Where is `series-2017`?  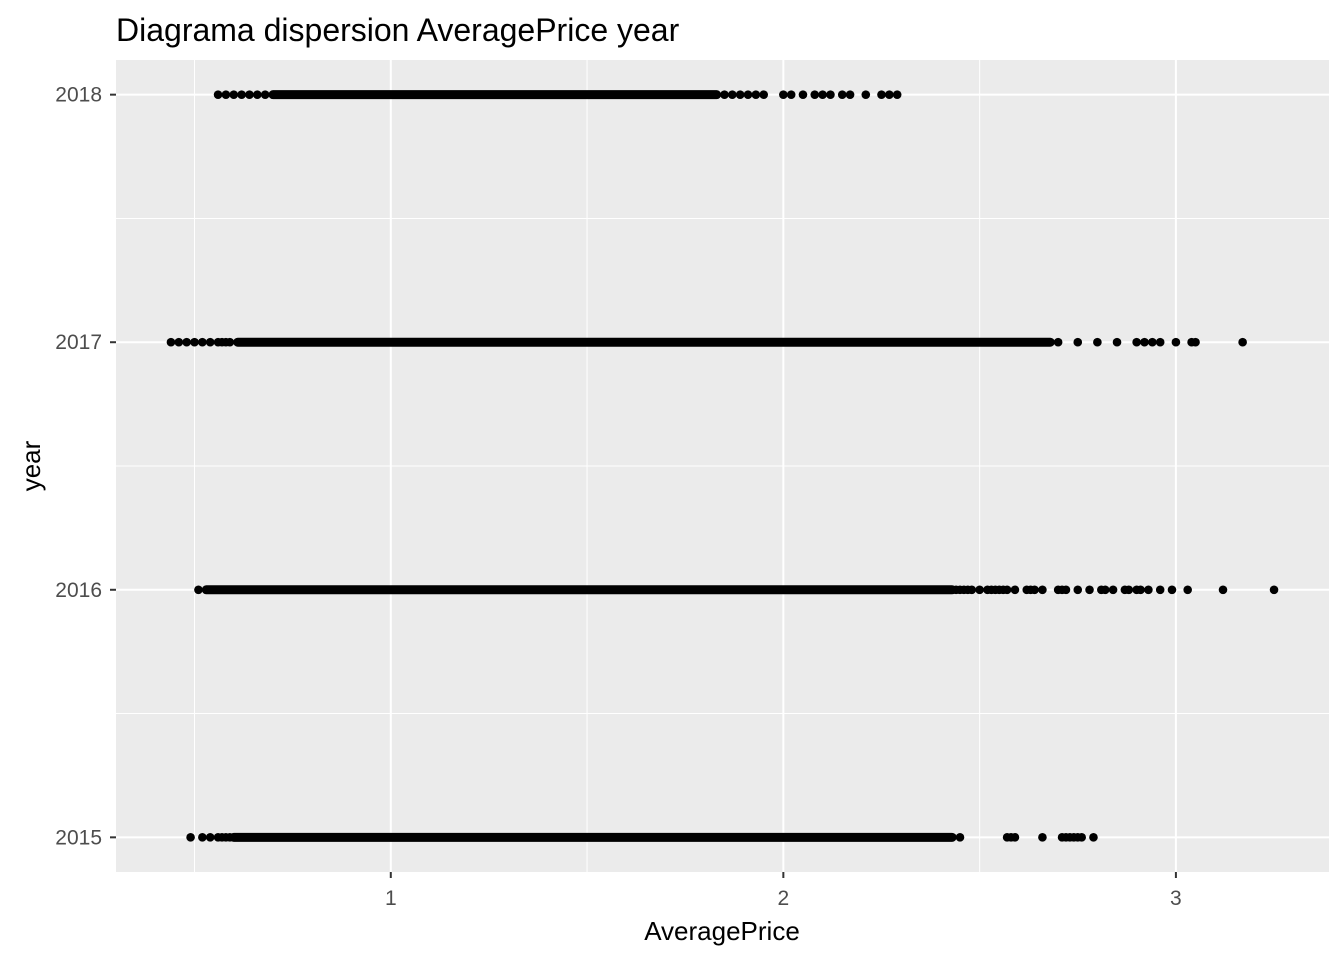
series-2017 is located at coordinates (706, 342).